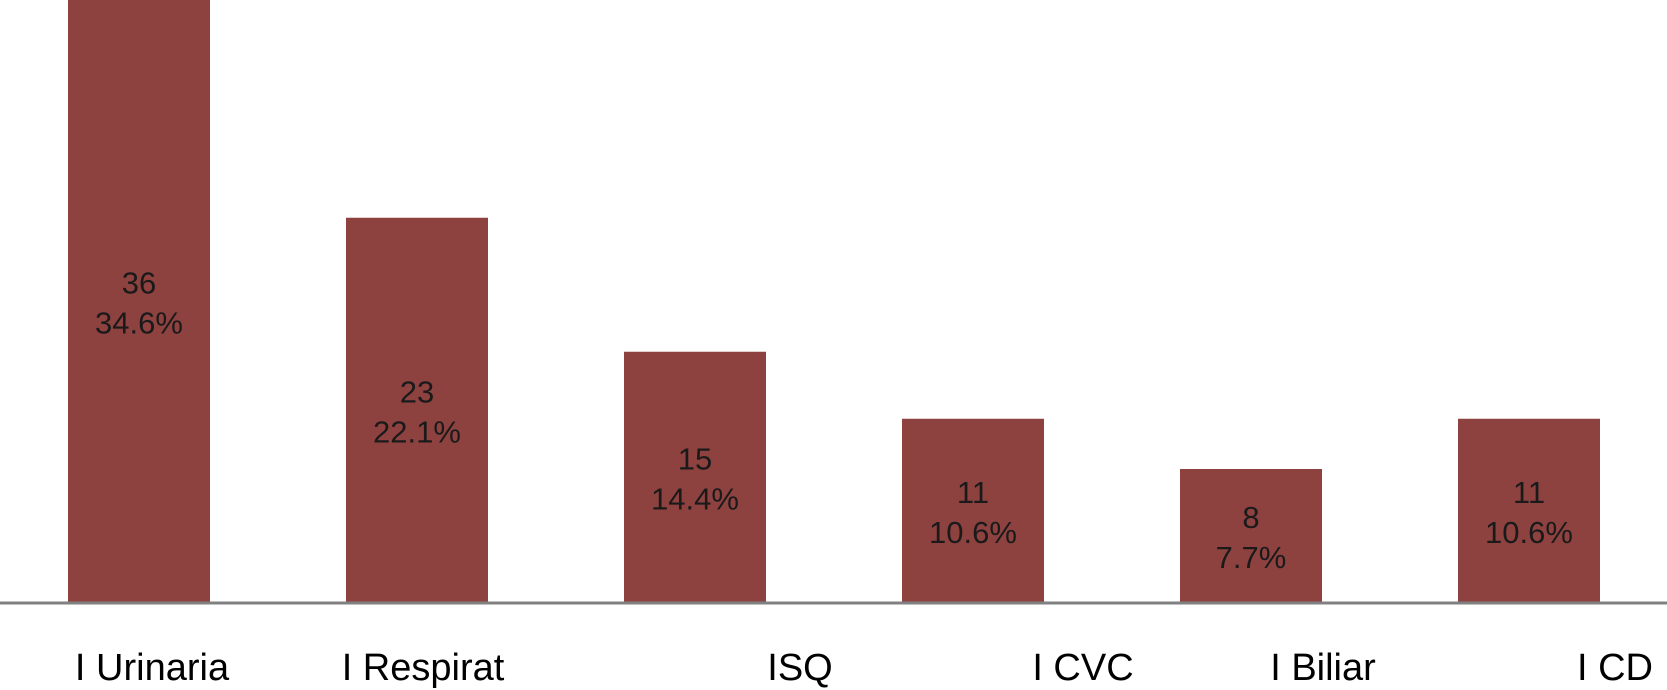  What do you see at coordinates (864, 668) in the screenshot?
I see `category-labels-group: I Urinaria I Respirat ISQ I CVC I Biliar I CD` at bounding box center [864, 668].